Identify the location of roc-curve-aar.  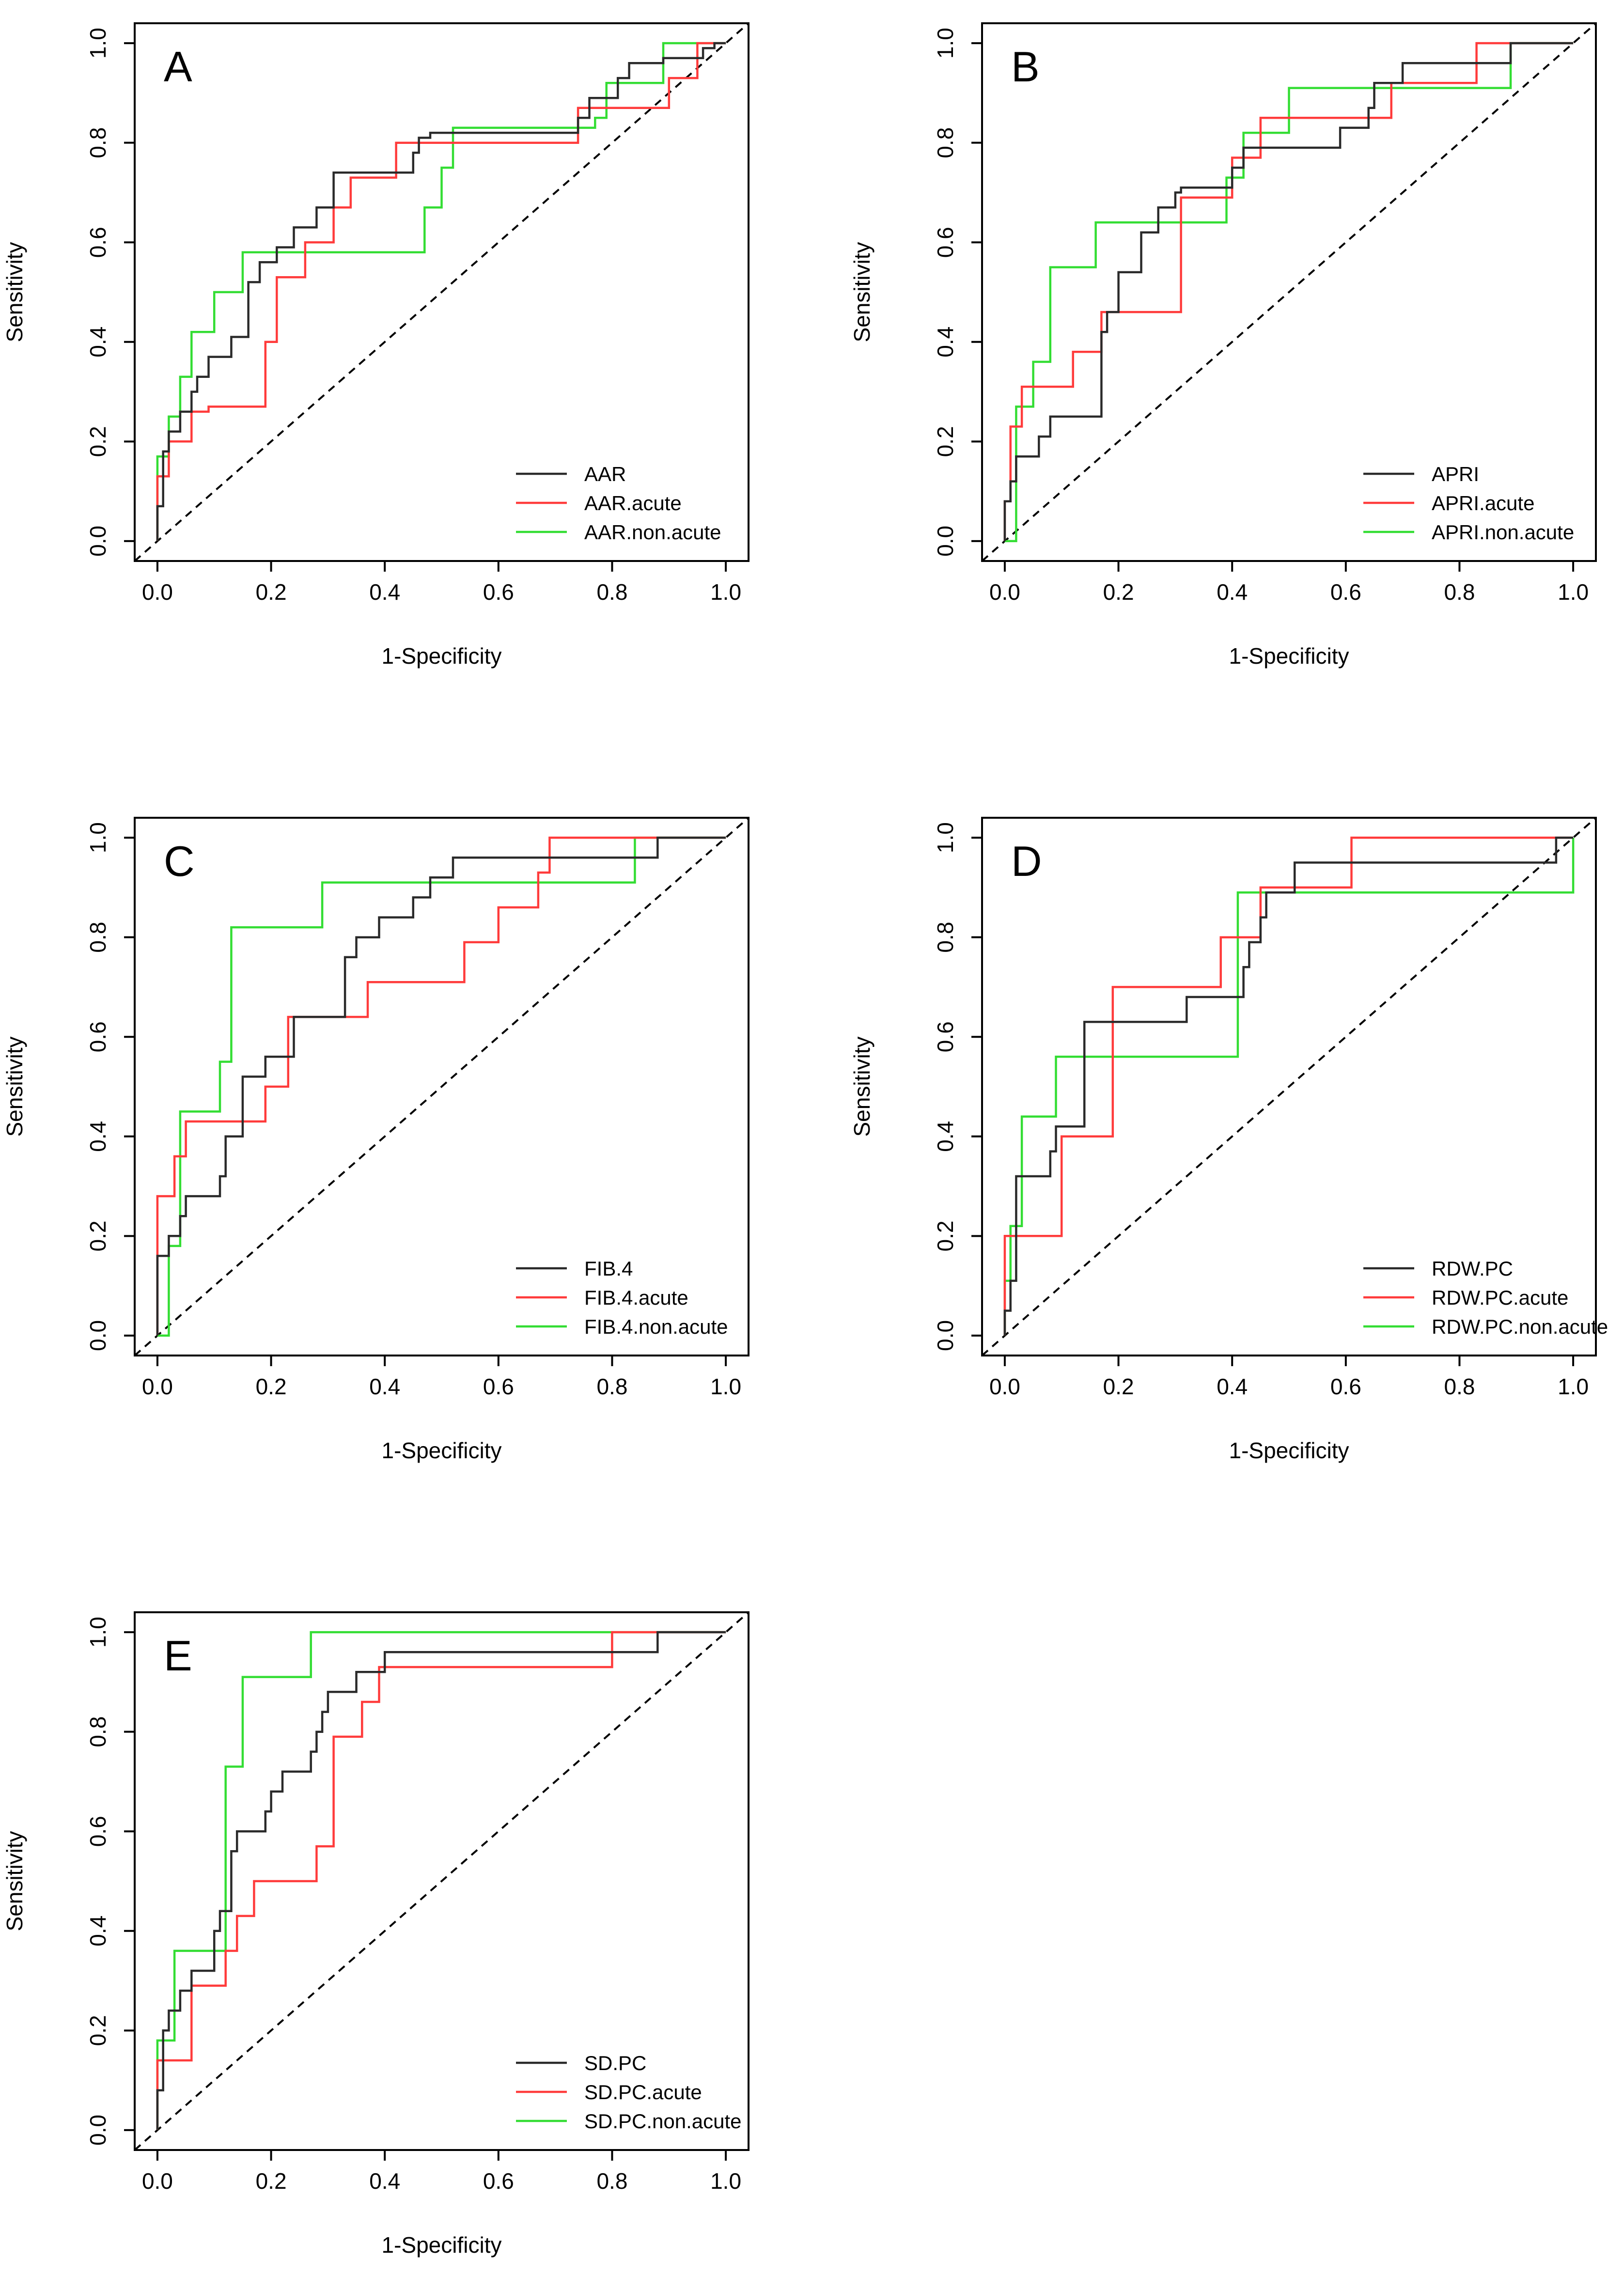
(441, 291).